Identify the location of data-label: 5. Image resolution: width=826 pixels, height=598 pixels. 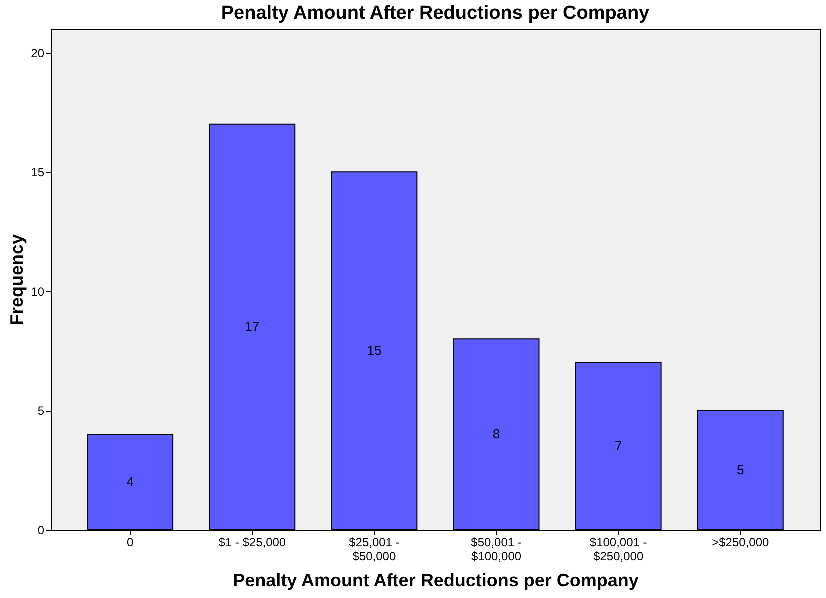
(740, 470).